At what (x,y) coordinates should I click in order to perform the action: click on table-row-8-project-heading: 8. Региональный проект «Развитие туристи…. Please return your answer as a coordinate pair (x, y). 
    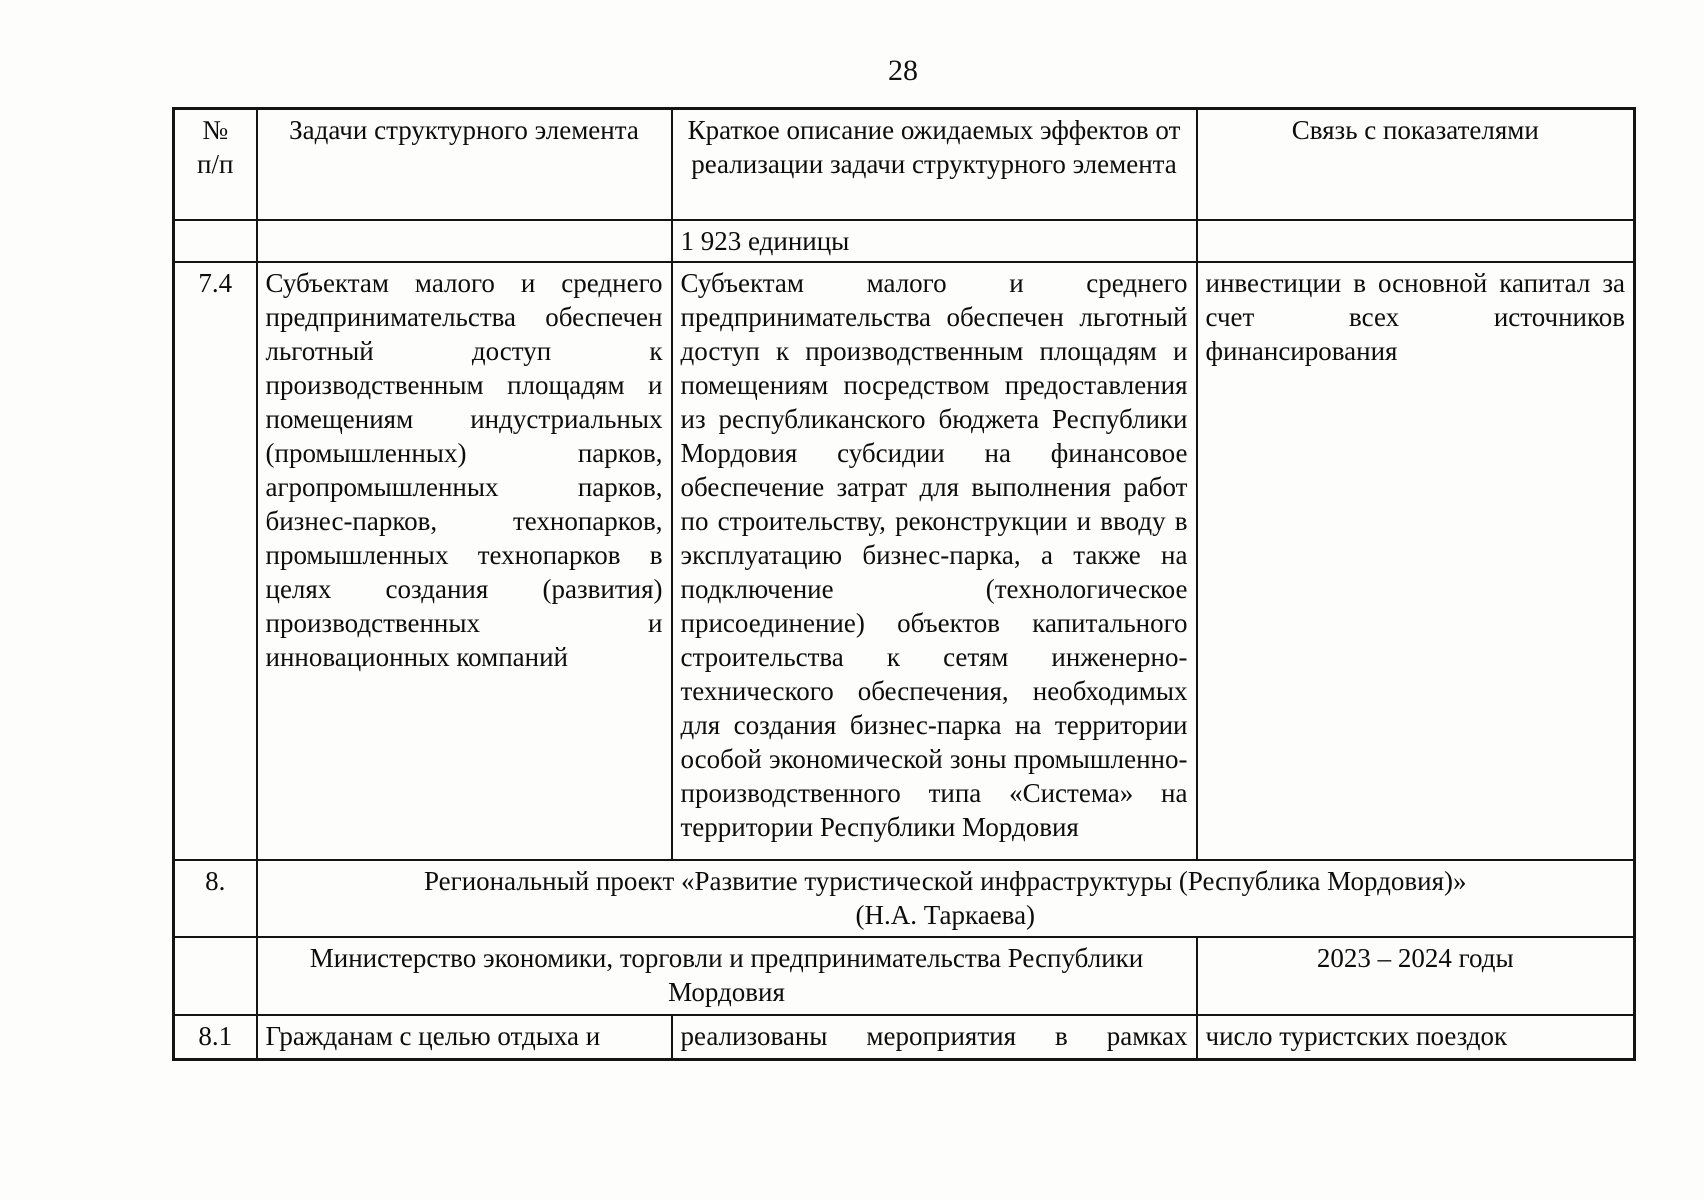
    Looking at the image, I should click on (904, 898).